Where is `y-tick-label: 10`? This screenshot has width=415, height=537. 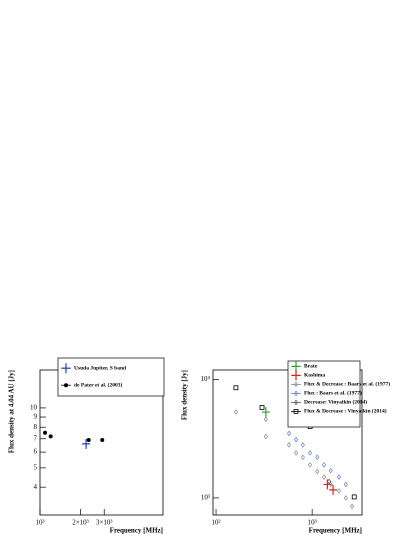 y-tick-label: 10 is located at coordinates (34, 408).